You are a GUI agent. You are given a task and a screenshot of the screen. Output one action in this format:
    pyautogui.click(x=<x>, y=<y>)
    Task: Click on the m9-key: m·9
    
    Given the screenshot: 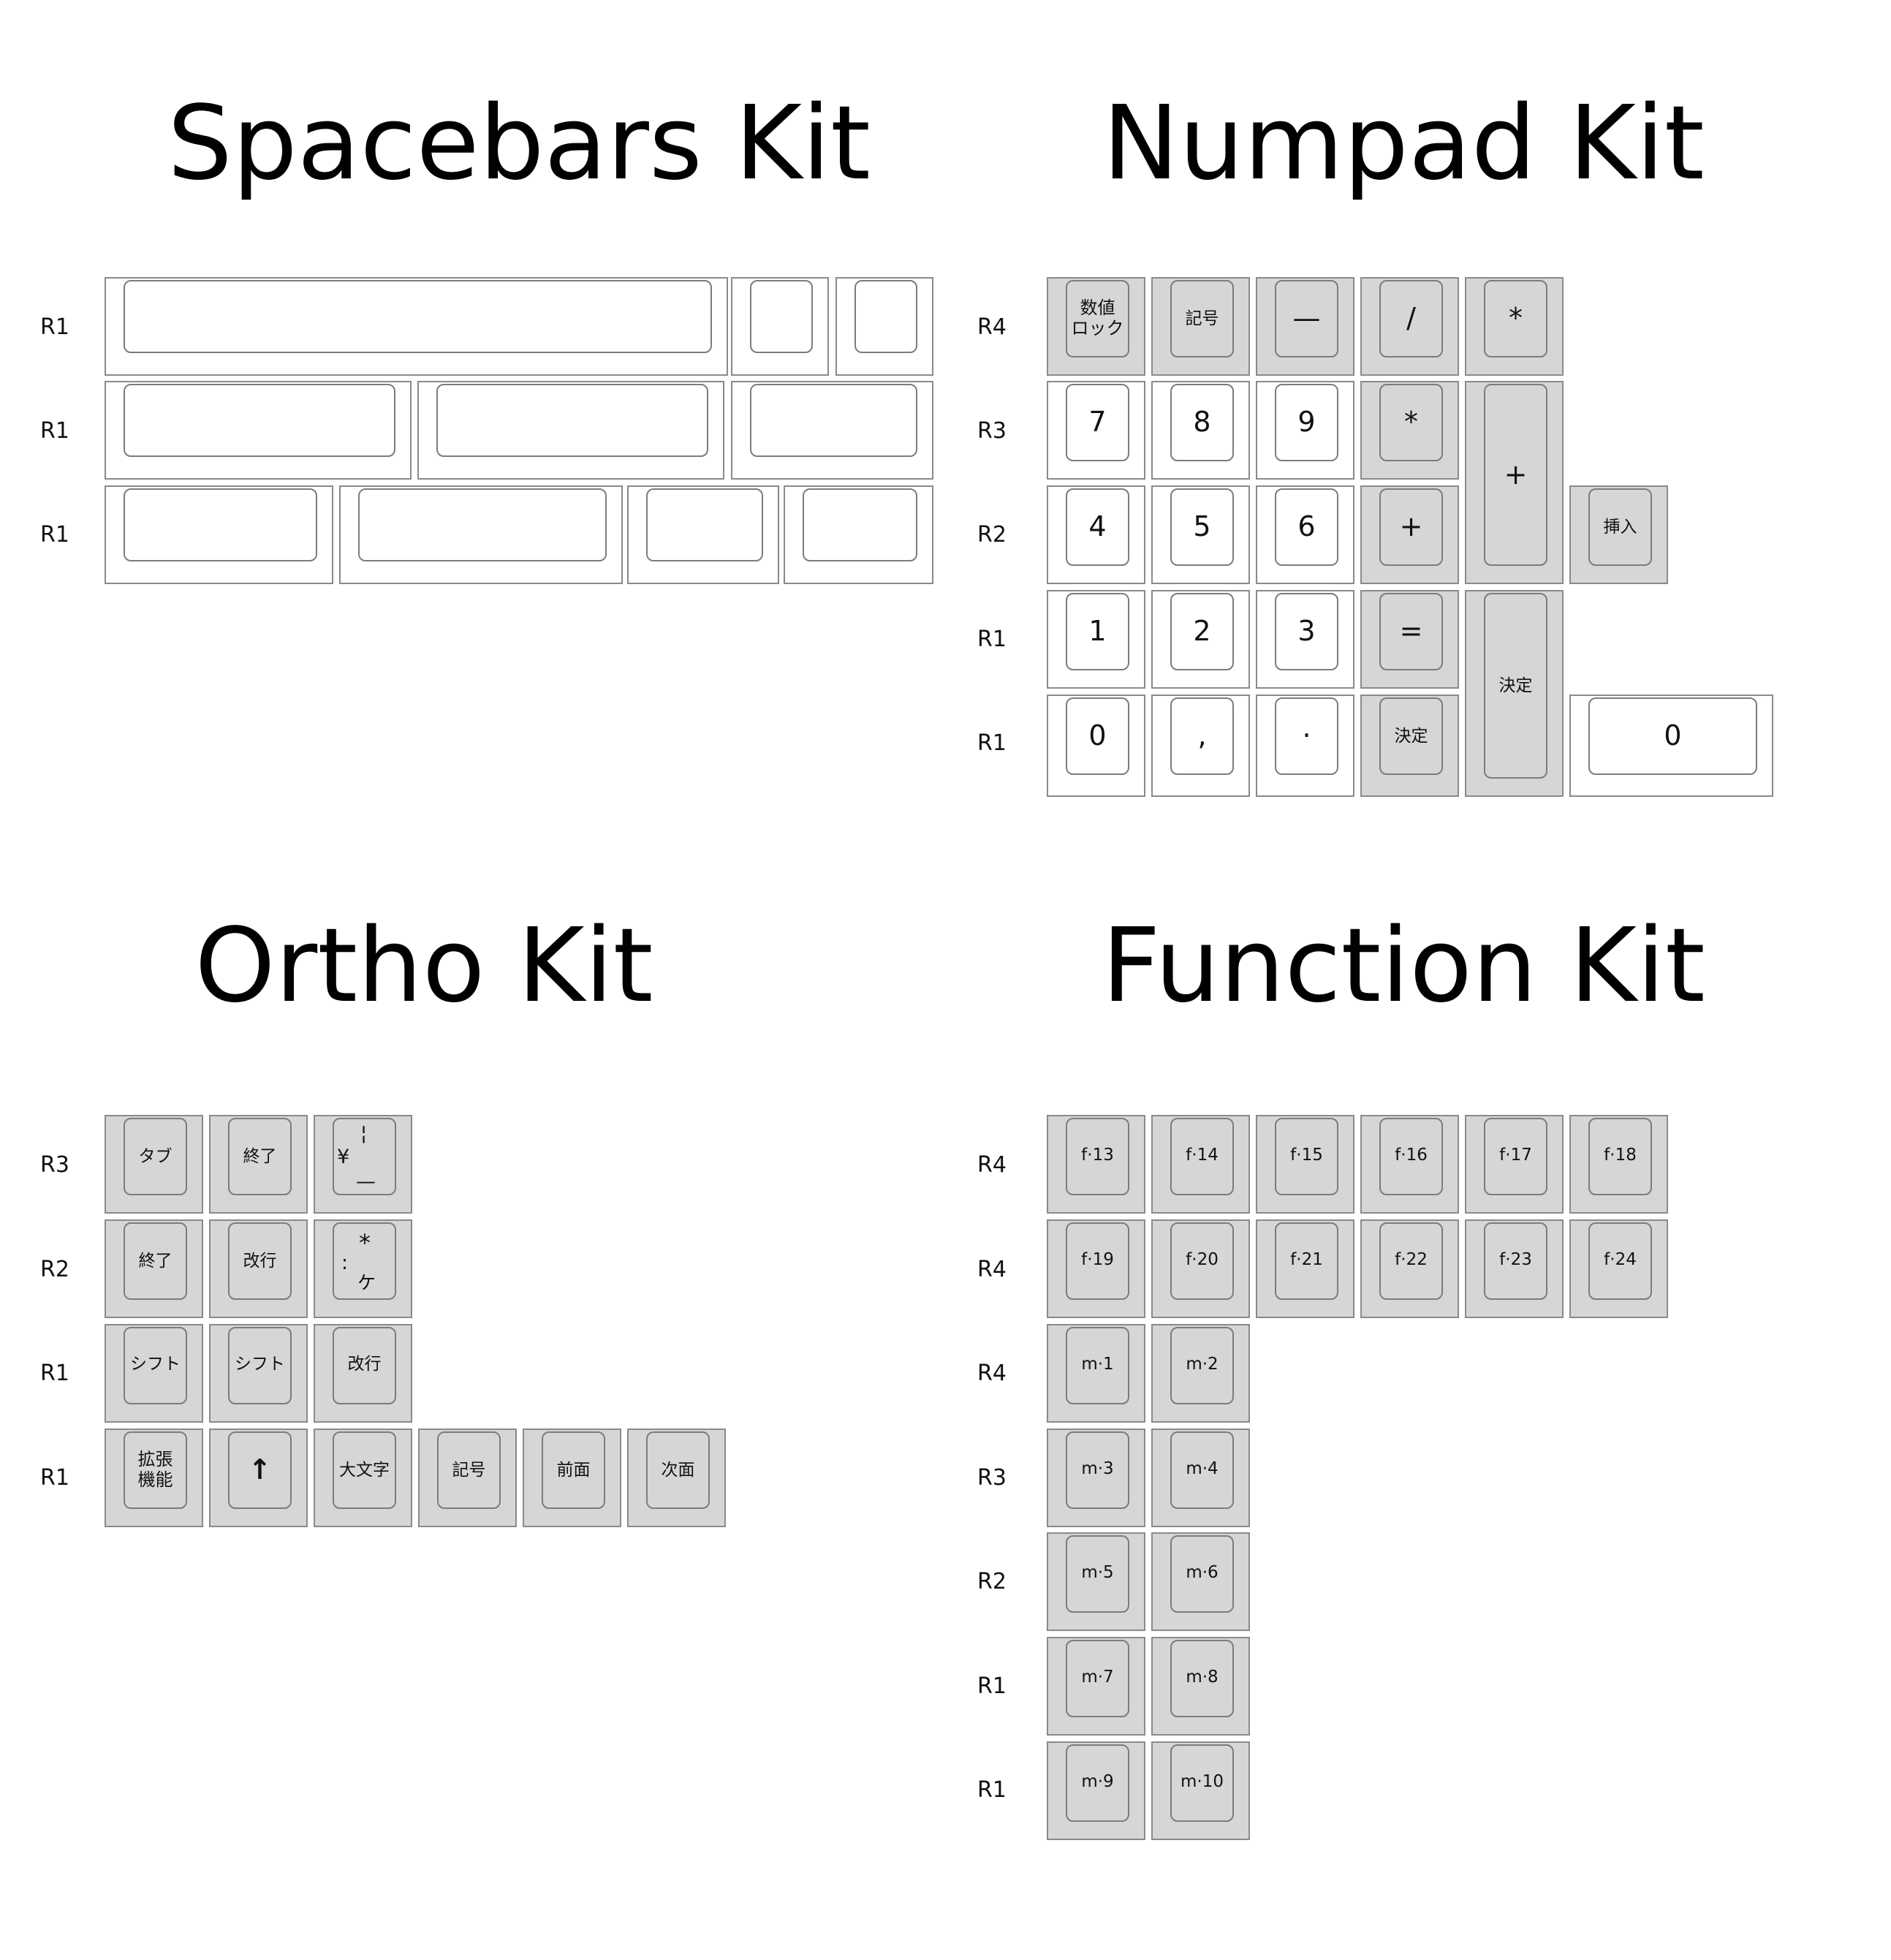 What is the action you would take?
    pyautogui.click(x=1096, y=1790)
    